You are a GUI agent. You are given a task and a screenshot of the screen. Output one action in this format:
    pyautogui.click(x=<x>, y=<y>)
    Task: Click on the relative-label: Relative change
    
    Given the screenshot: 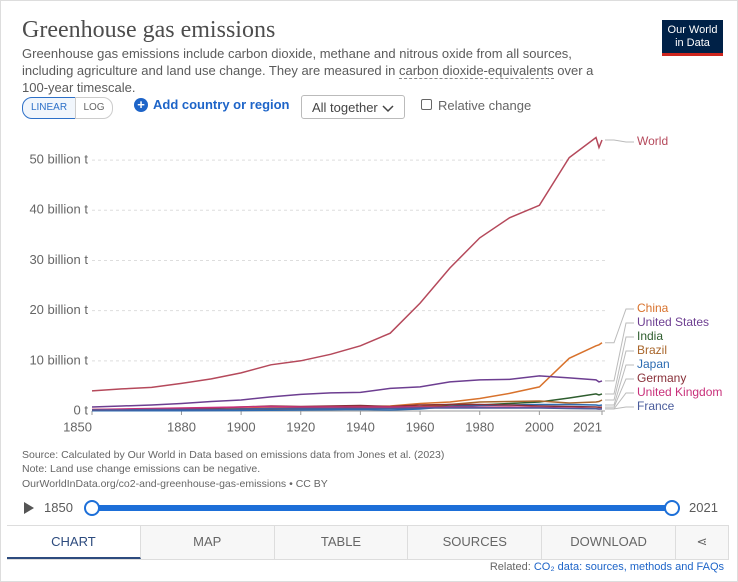 What is the action you would take?
    pyautogui.click(x=485, y=105)
    